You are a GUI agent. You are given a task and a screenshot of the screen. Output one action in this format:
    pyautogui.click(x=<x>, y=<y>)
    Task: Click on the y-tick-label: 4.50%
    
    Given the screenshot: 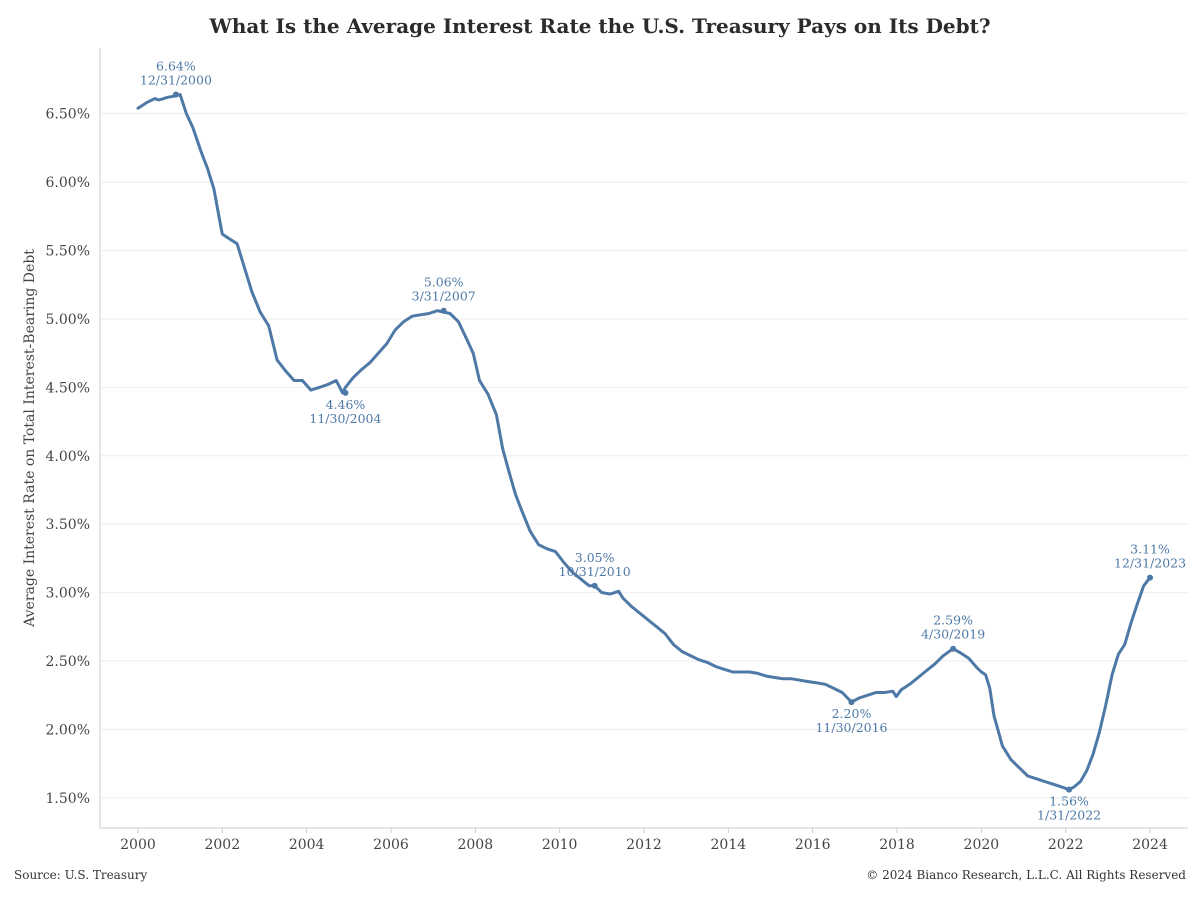 What is the action you would take?
    pyautogui.click(x=68, y=388)
    